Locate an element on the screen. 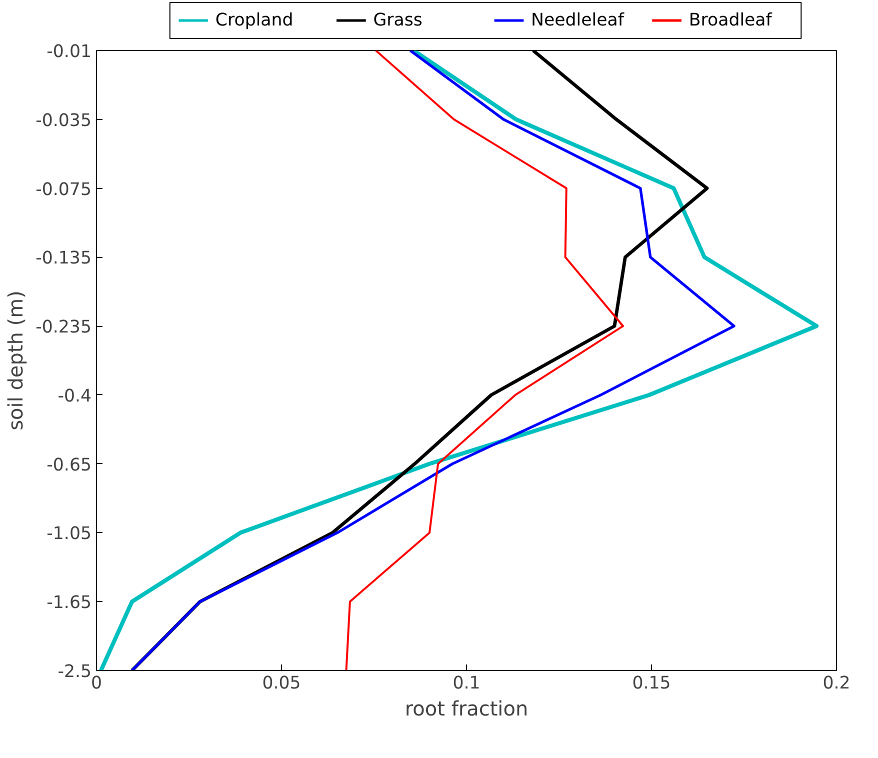 The height and width of the screenshot is (758, 878). legend-label: Broadleaf is located at coordinates (730, 20).